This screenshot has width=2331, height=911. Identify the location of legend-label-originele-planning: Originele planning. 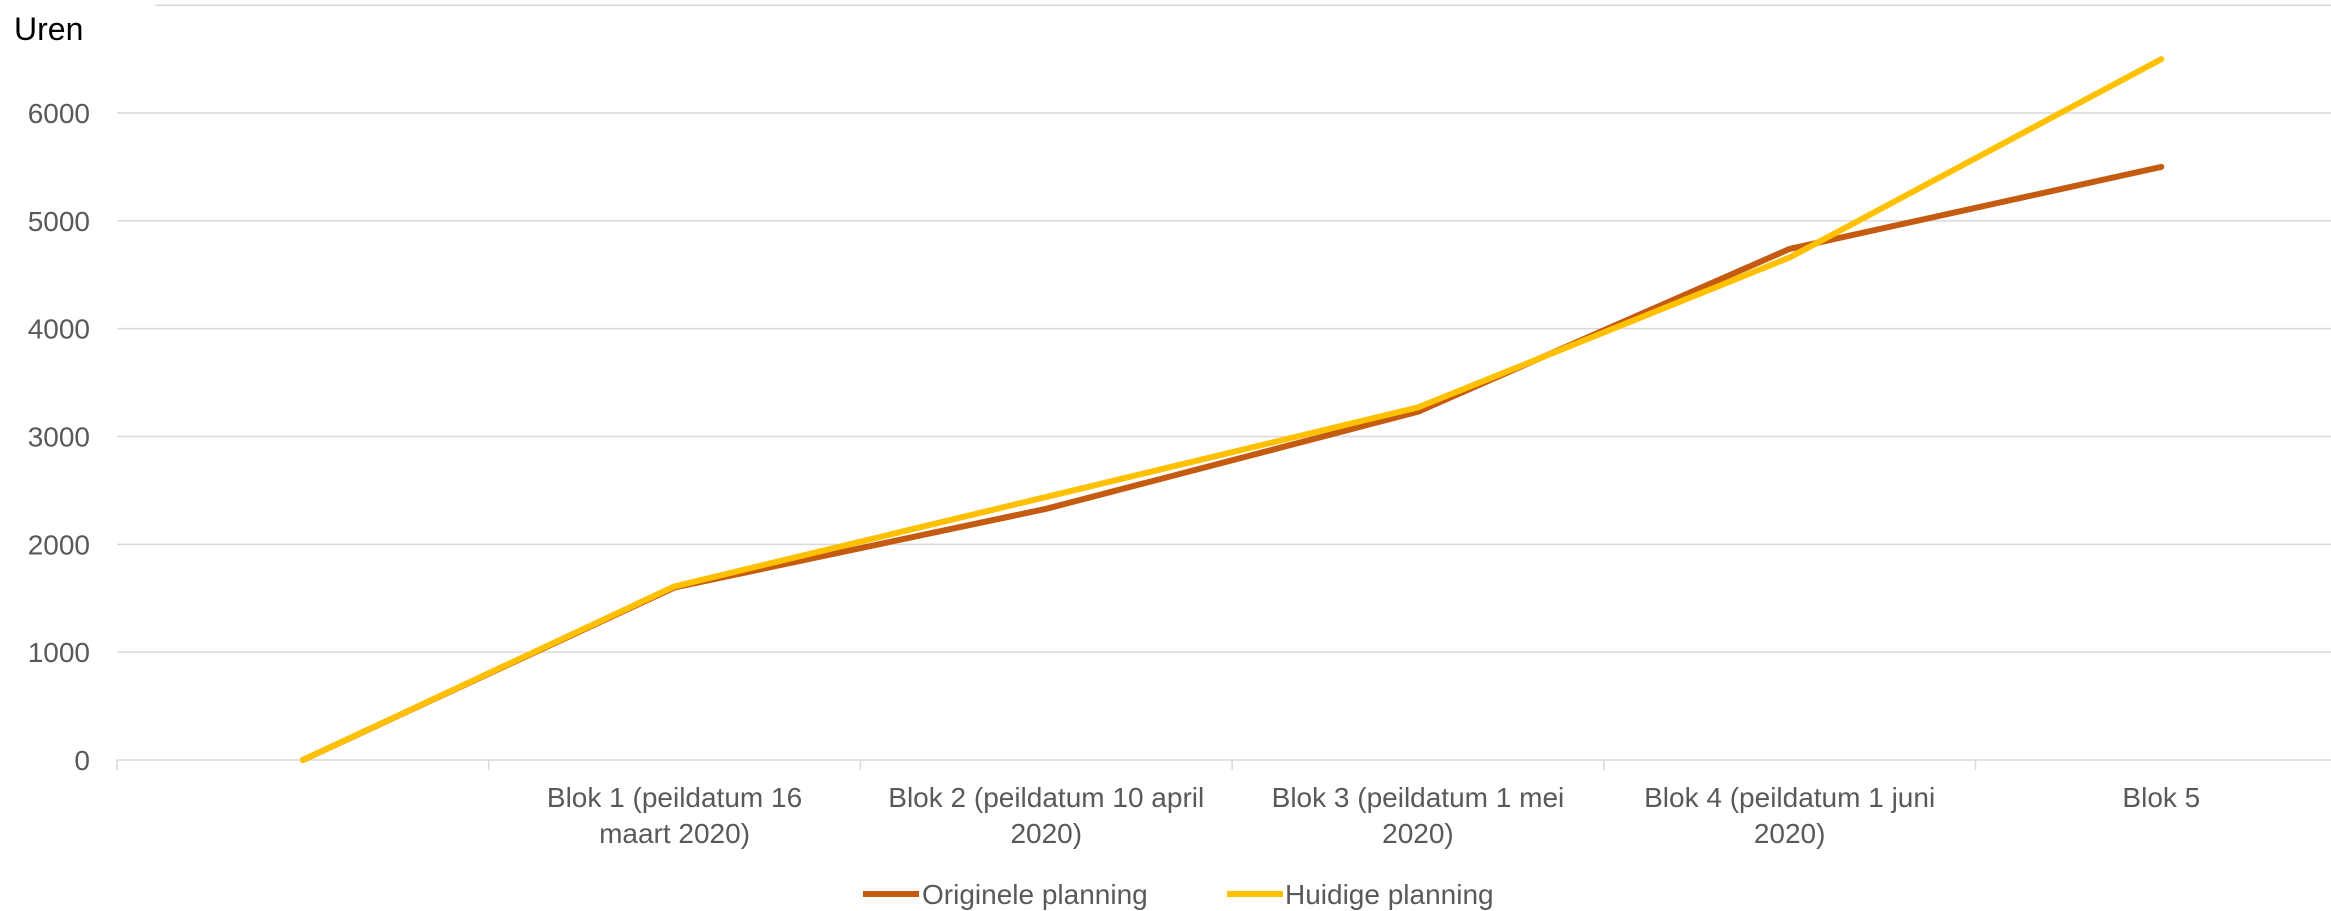
(1035, 894).